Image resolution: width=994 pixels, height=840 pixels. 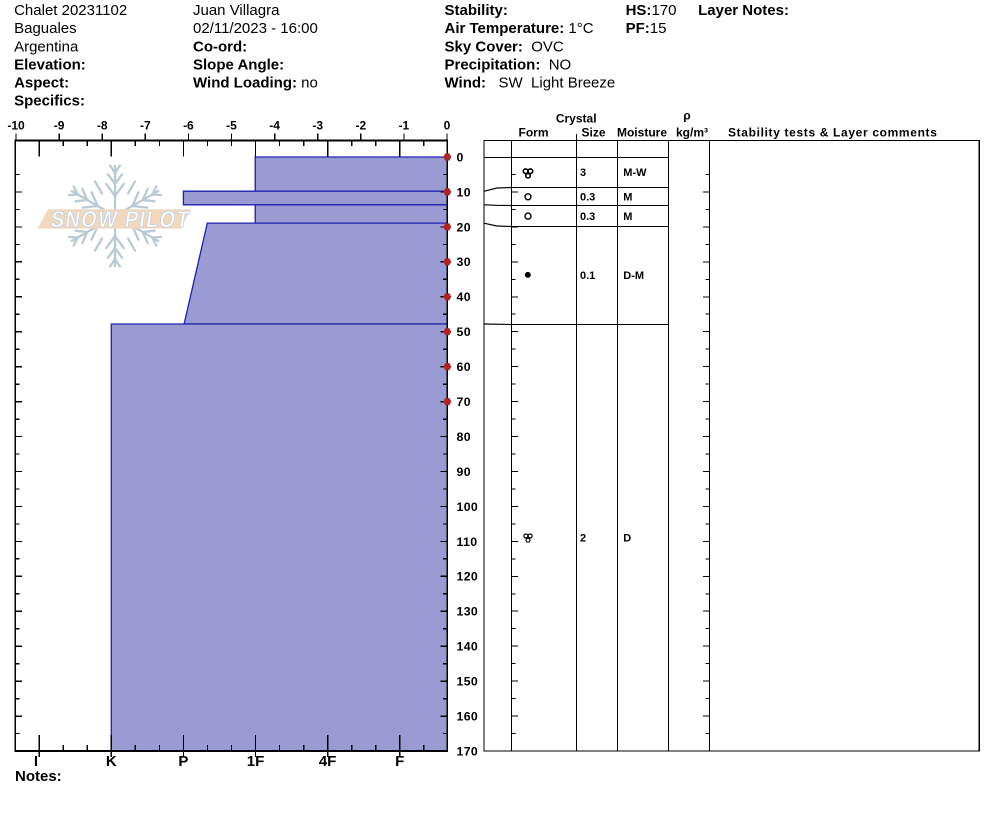 What do you see at coordinates (519, 28) in the screenshot?
I see `svg-text: Air Temperature: 1°C` at bounding box center [519, 28].